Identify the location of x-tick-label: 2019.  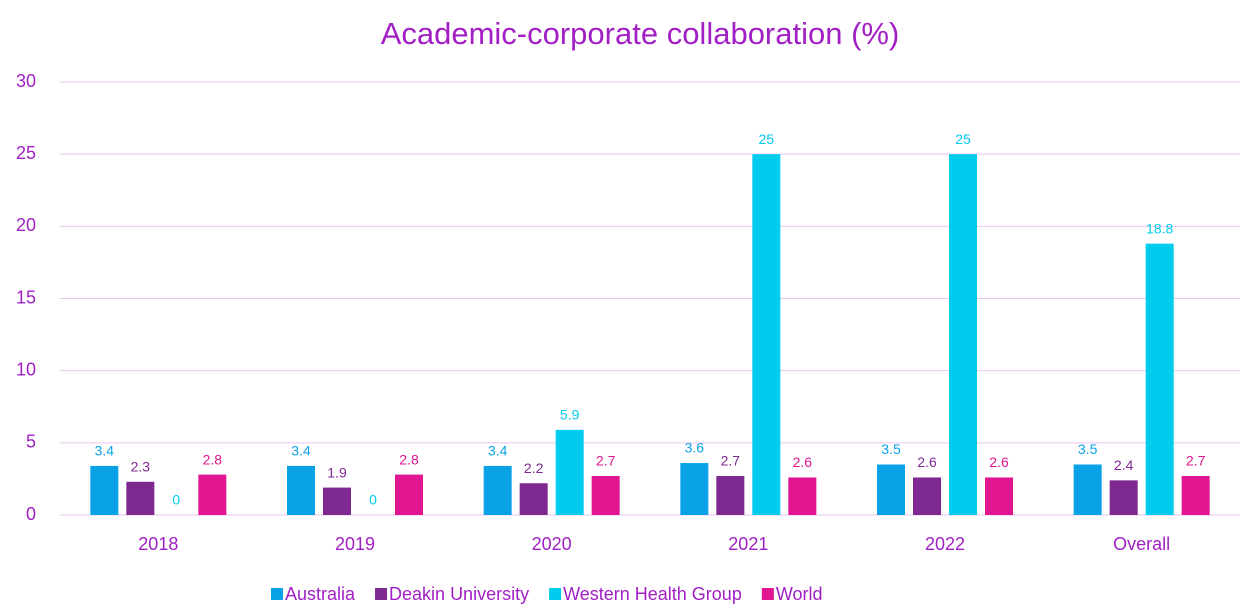
(355, 544).